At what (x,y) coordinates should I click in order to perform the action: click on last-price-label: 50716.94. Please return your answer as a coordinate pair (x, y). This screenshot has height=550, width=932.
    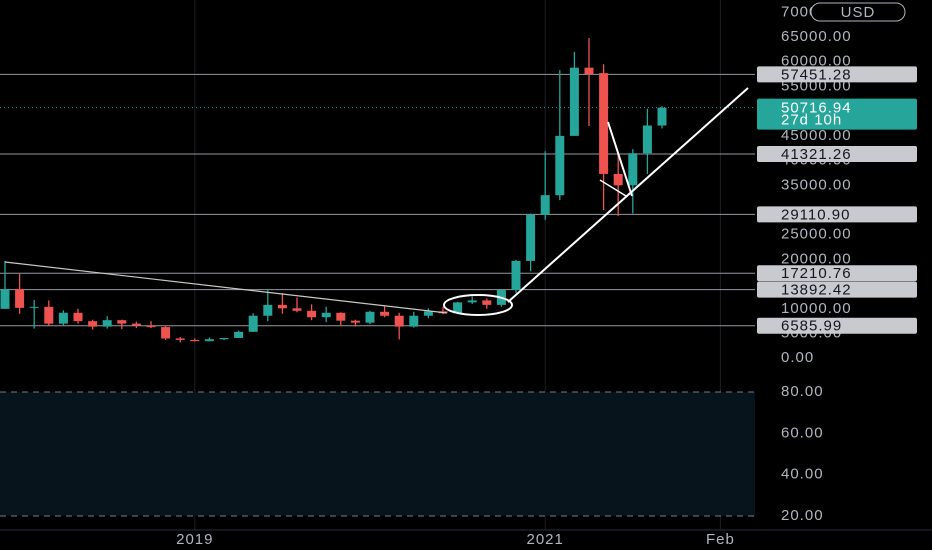
    Looking at the image, I should click on (816, 108).